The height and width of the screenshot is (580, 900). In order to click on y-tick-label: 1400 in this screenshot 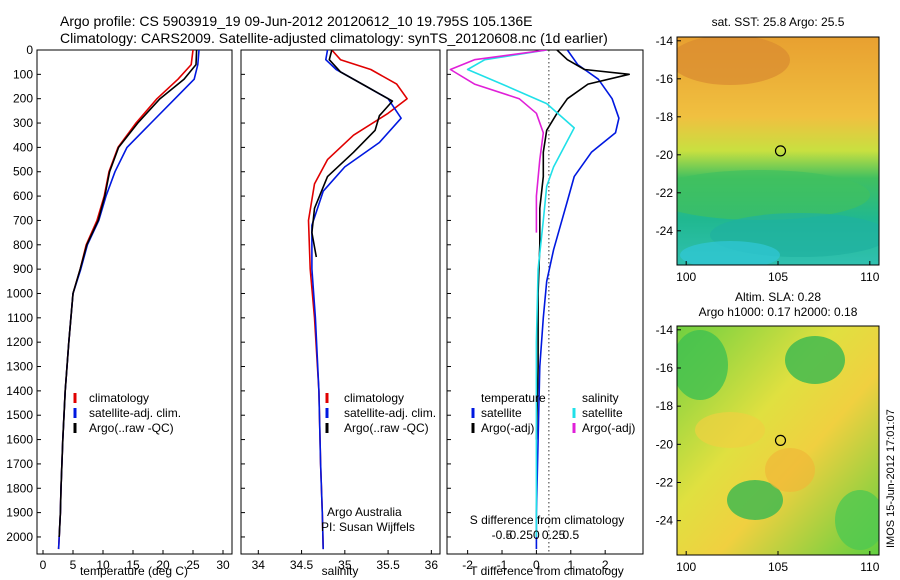, I will do `click(19, 391)`.